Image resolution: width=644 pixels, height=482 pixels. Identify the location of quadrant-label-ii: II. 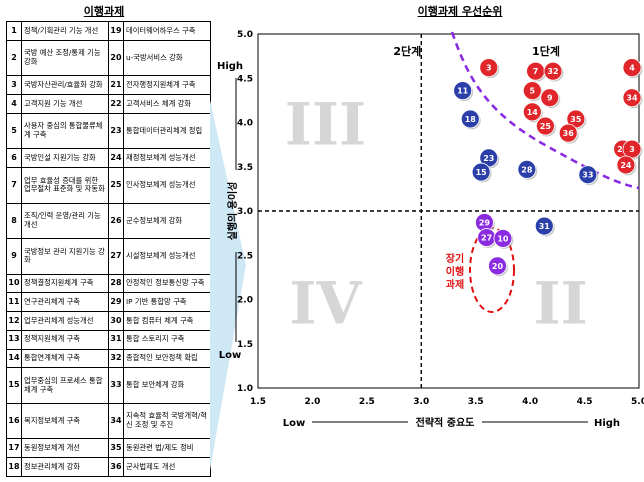
(560, 303).